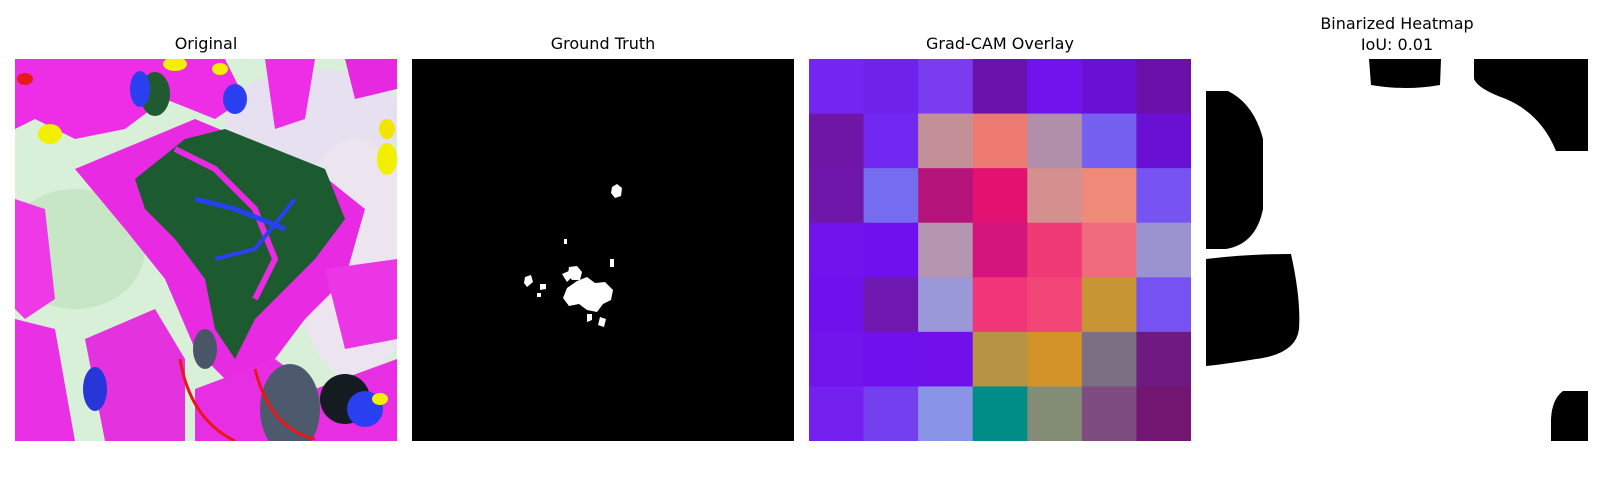 The width and height of the screenshot is (1600, 500). What do you see at coordinates (206, 43) in the screenshot?
I see `panel-title-original: Original` at bounding box center [206, 43].